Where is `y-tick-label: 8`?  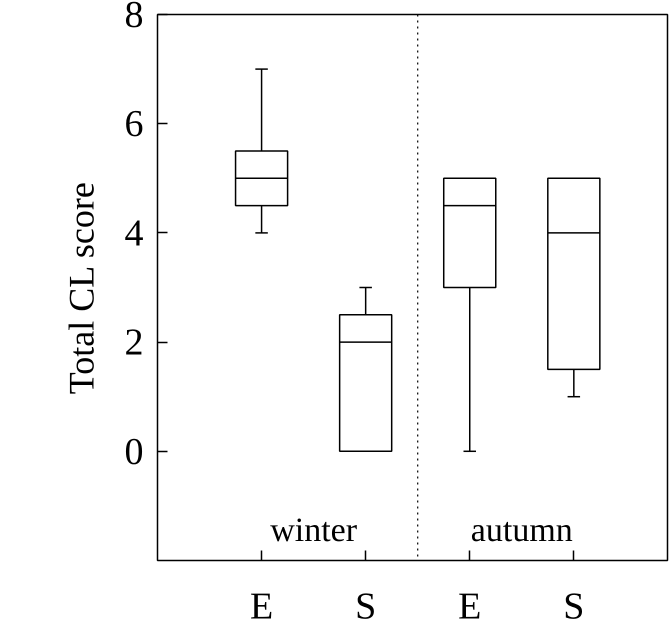
y-tick-label: 8 is located at coordinates (134, 18).